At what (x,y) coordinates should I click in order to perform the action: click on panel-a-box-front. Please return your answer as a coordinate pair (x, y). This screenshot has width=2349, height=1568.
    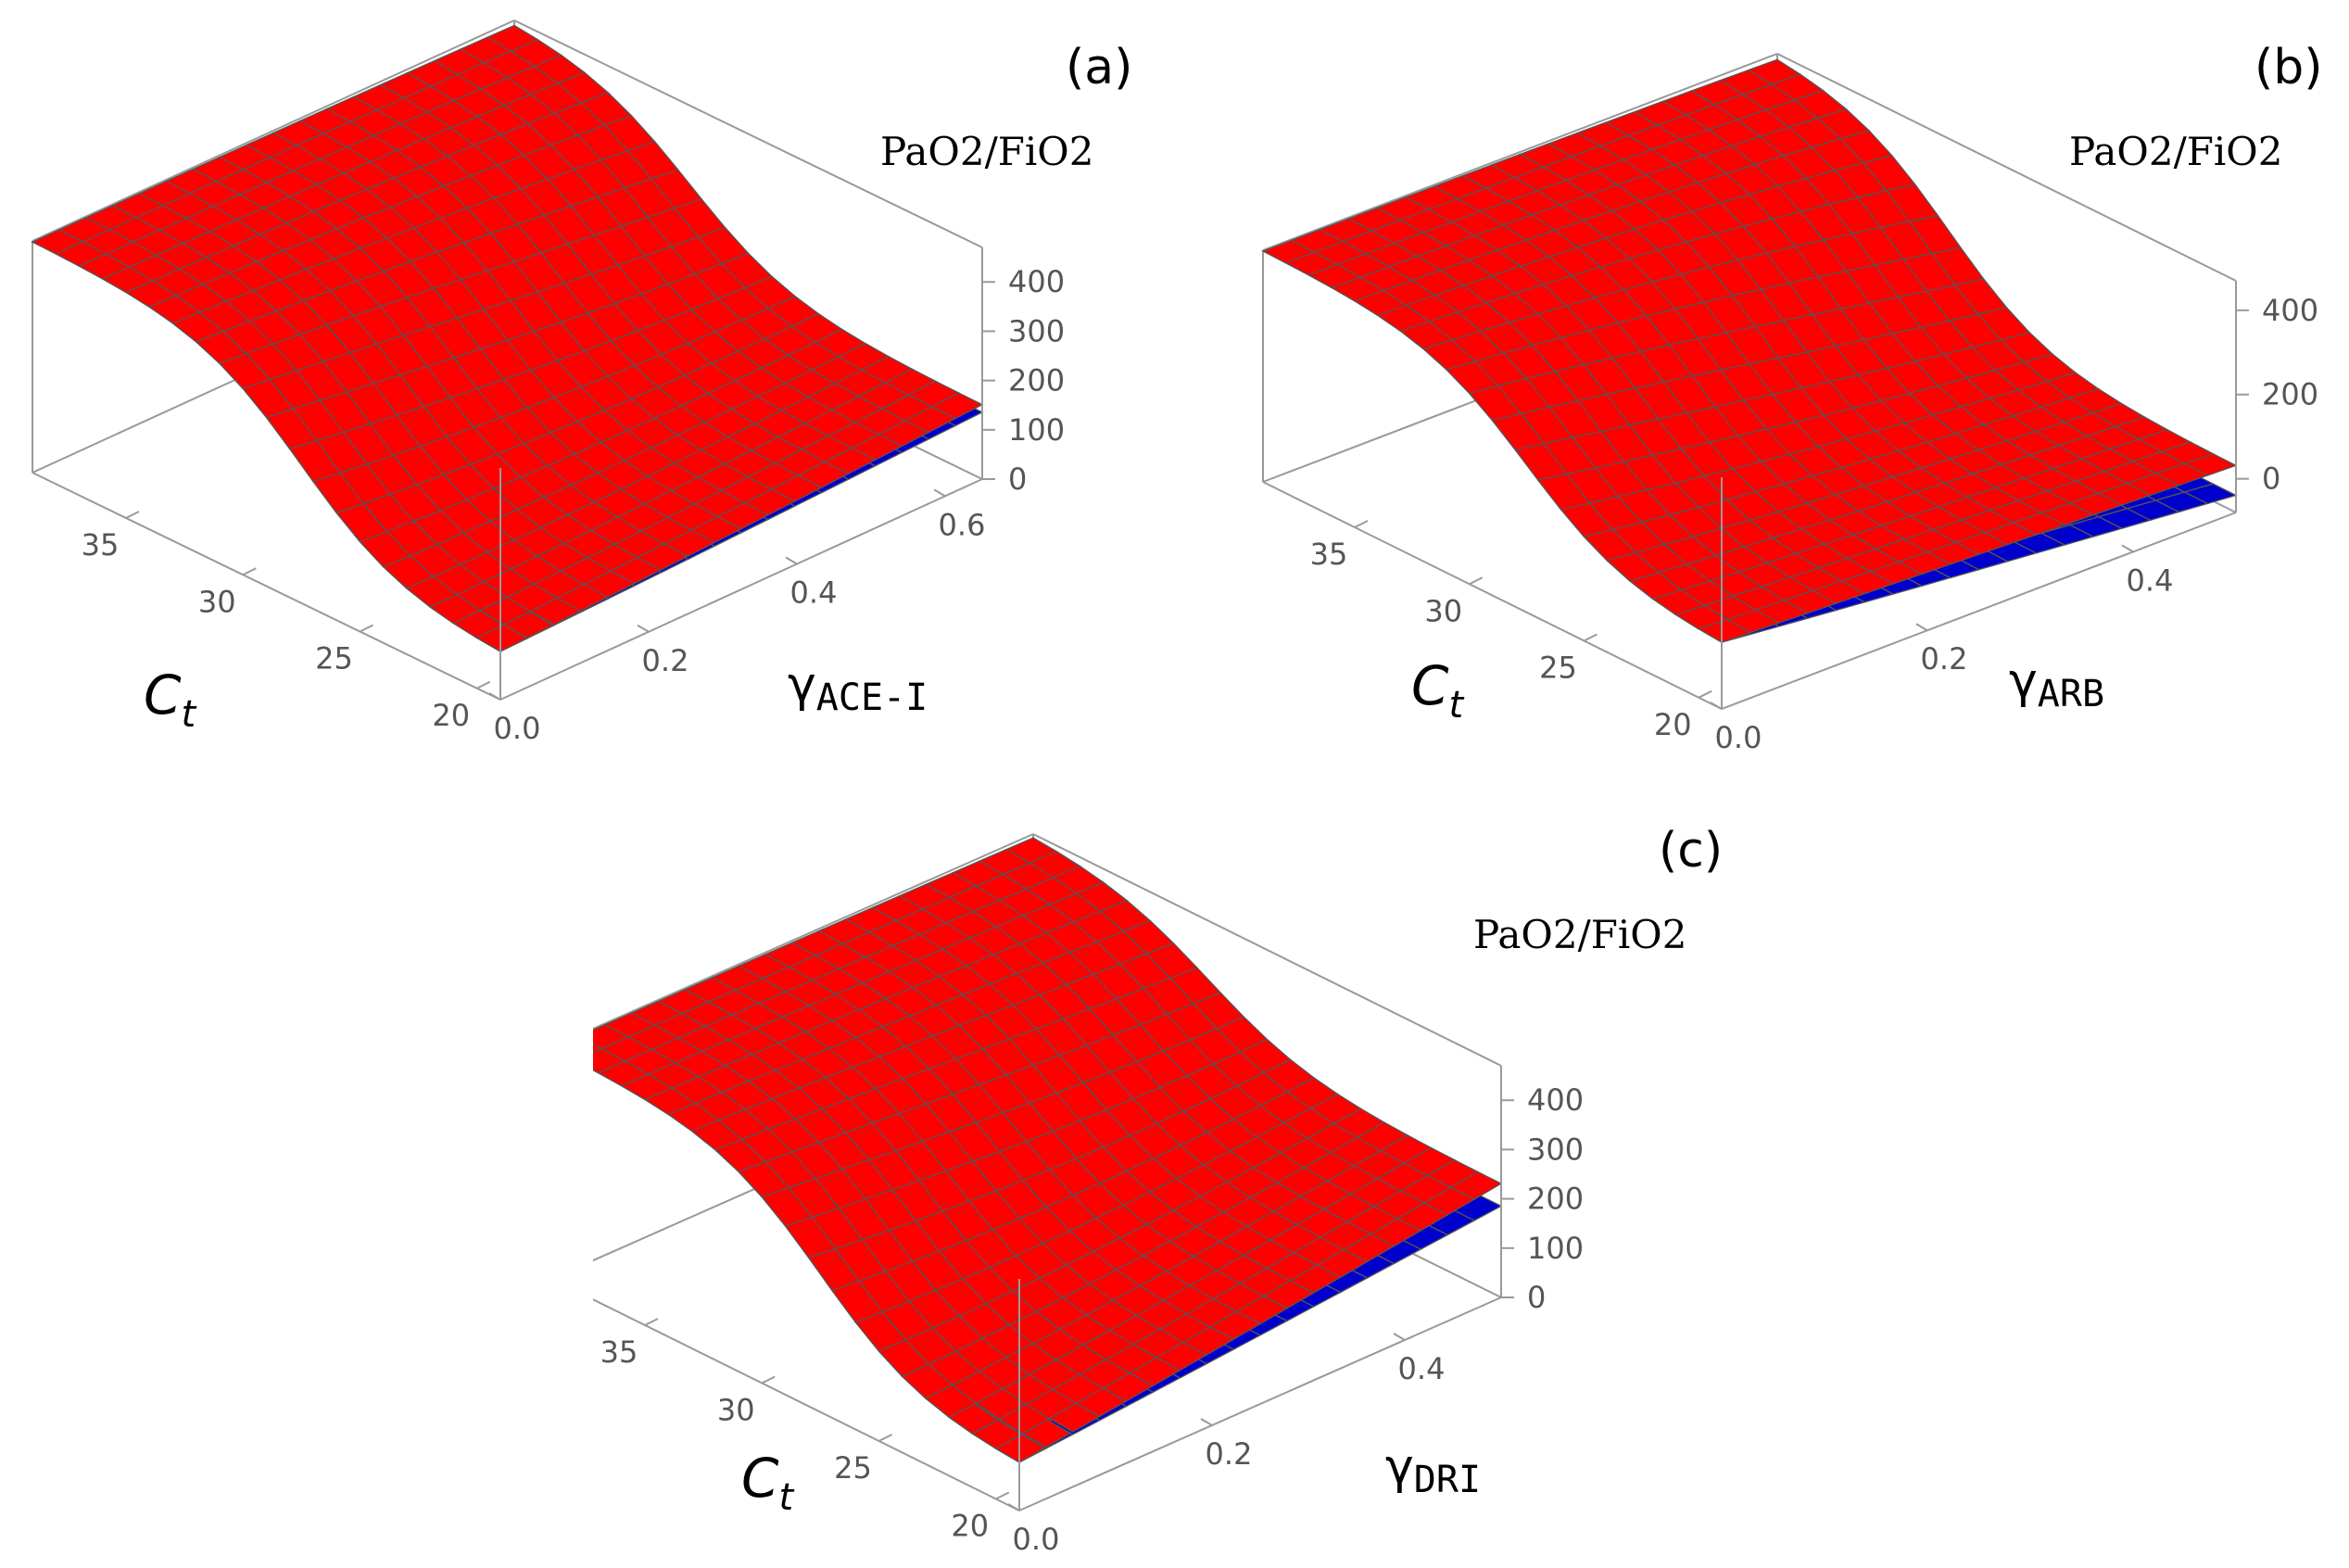
    Looking at the image, I should click on (508, 474).